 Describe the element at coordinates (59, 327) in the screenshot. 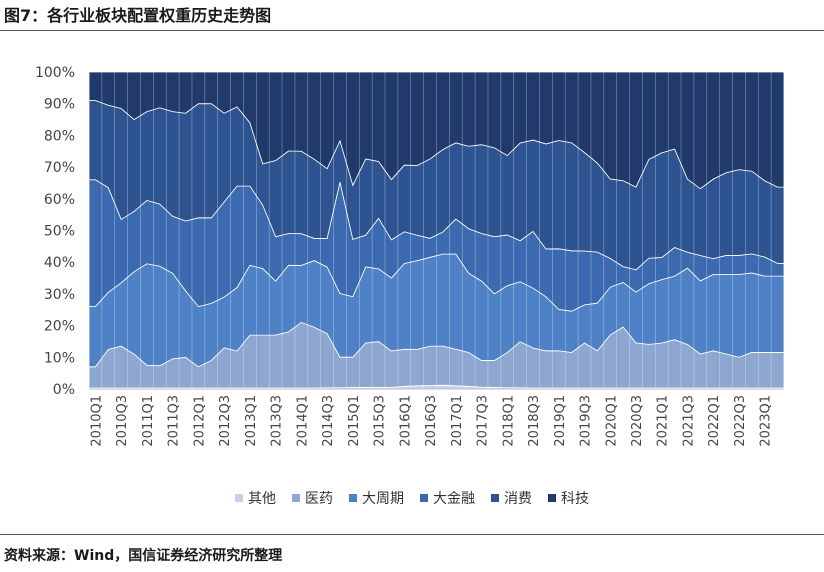

I see `y-tick-label: 20%` at that location.